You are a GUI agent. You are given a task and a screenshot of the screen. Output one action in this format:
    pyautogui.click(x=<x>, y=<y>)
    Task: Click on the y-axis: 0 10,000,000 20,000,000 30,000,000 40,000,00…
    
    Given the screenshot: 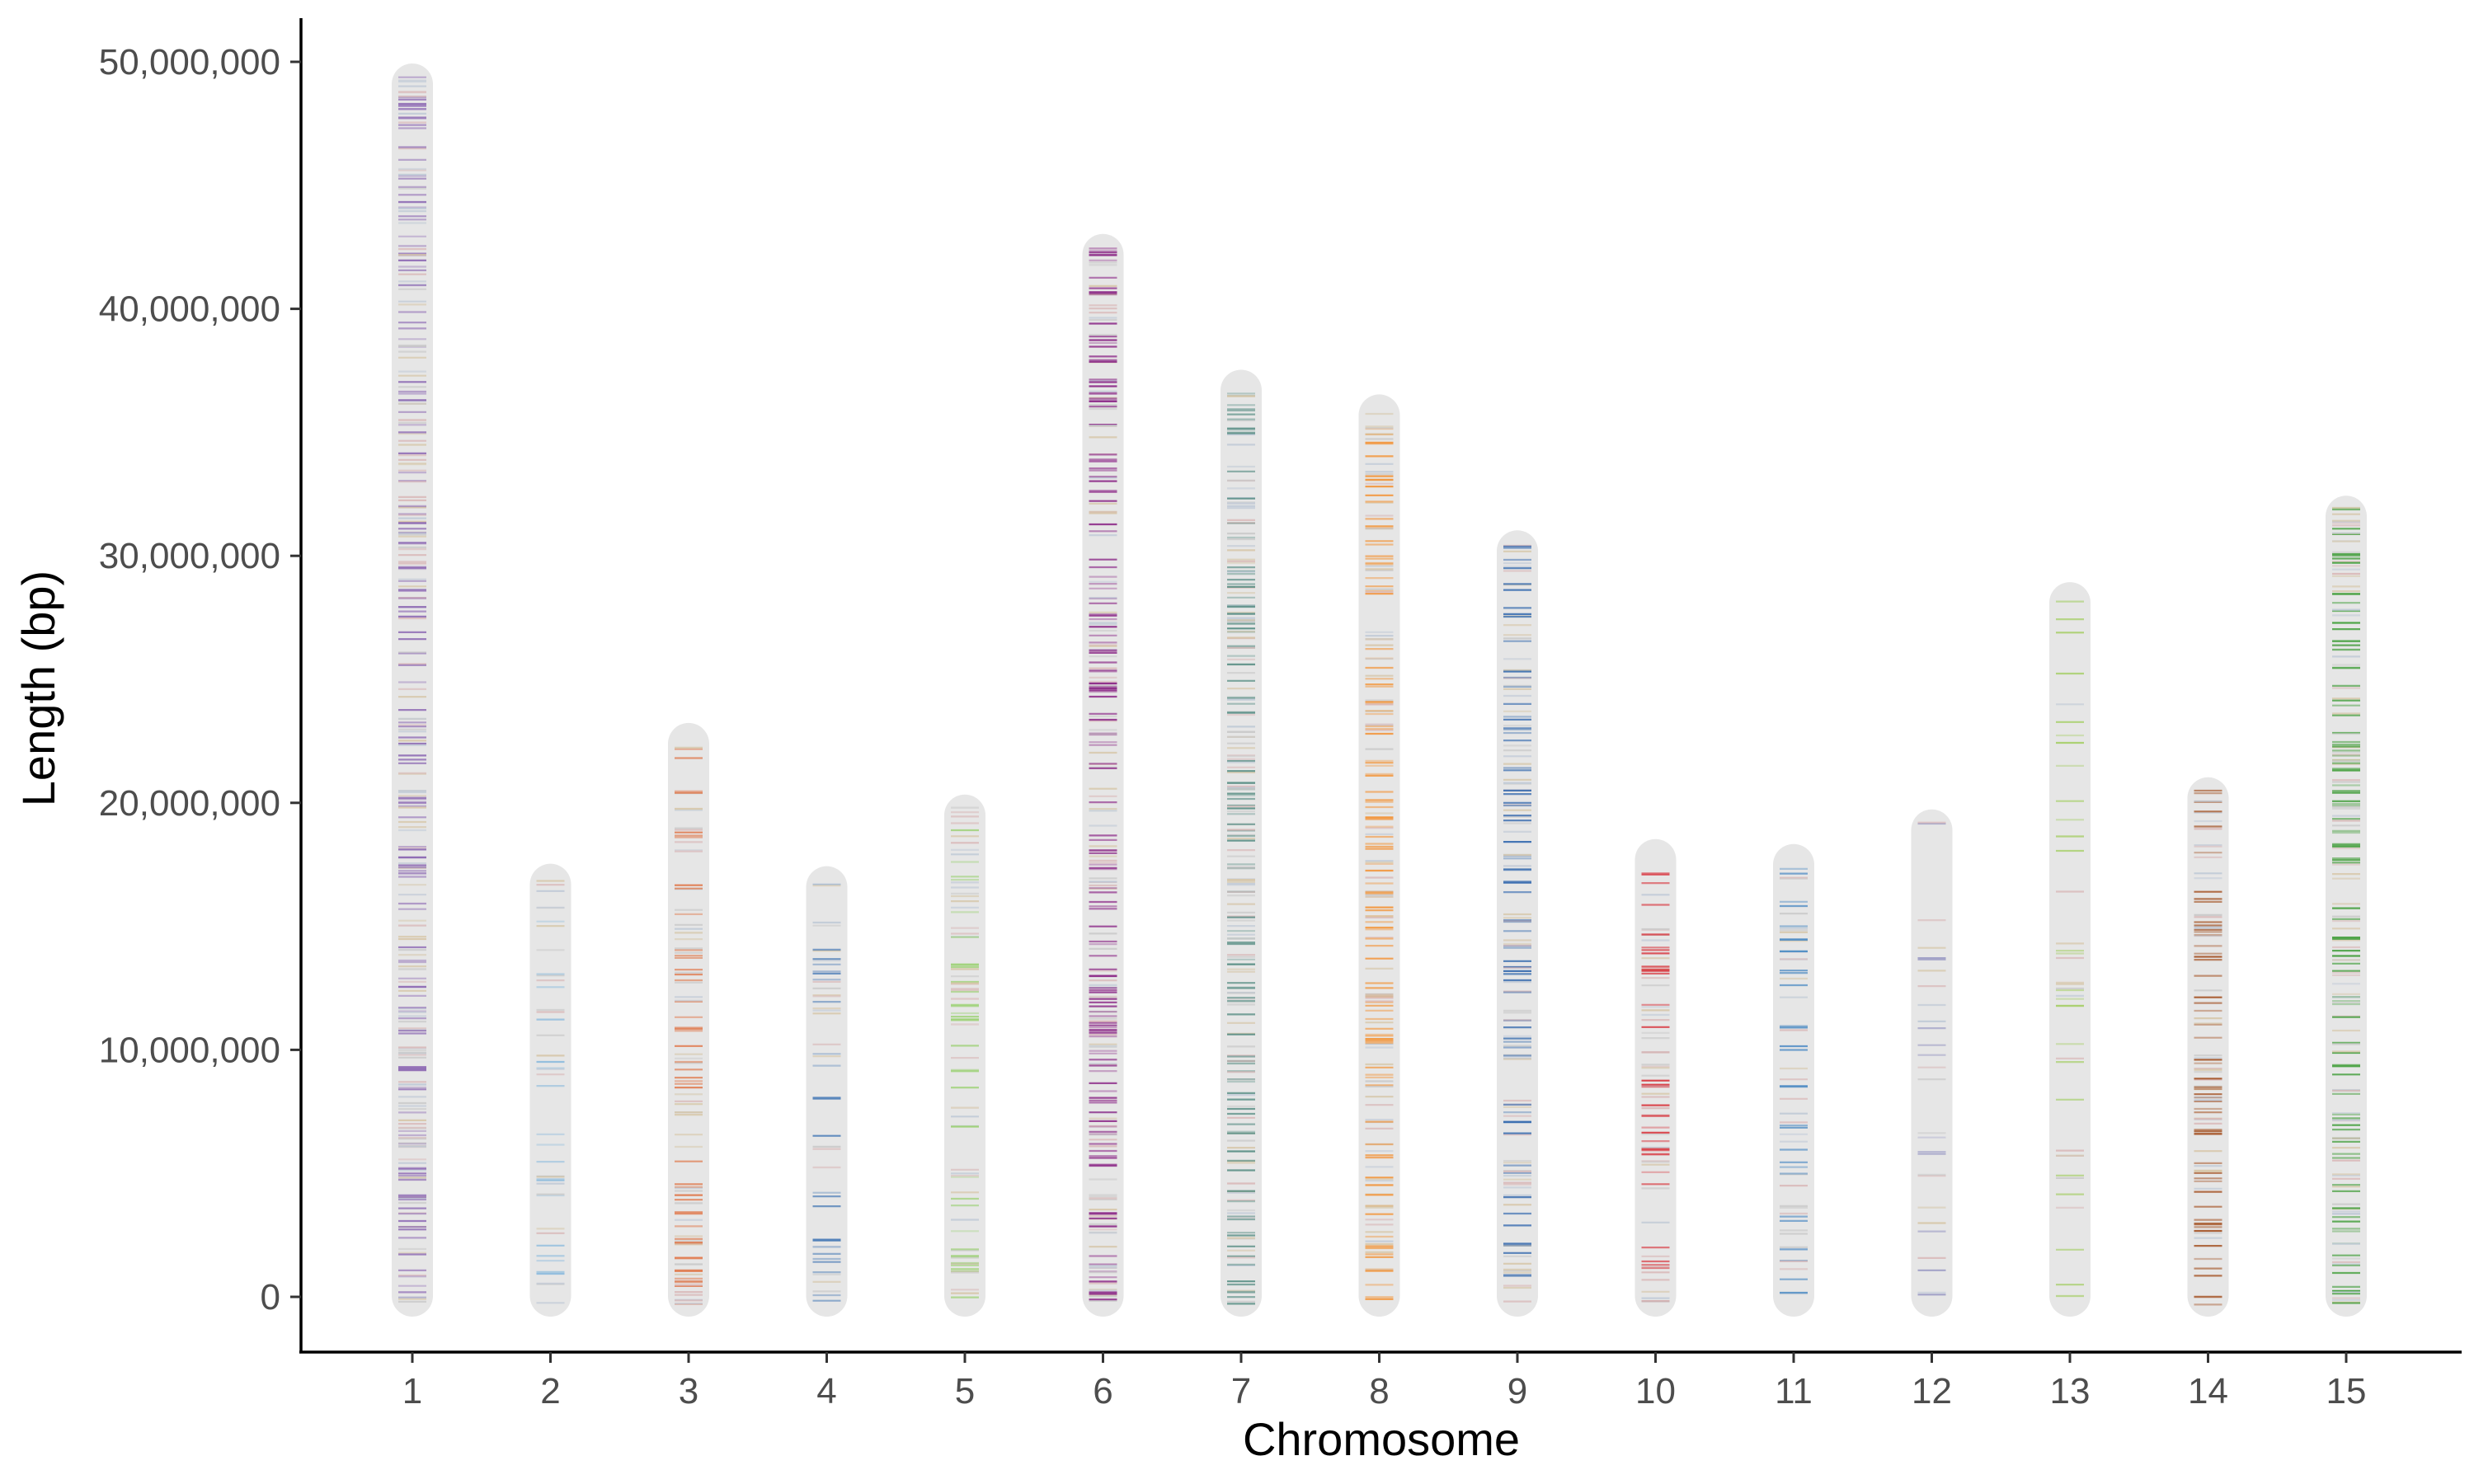 What is the action you would take?
    pyautogui.click(x=201, y=685)
    